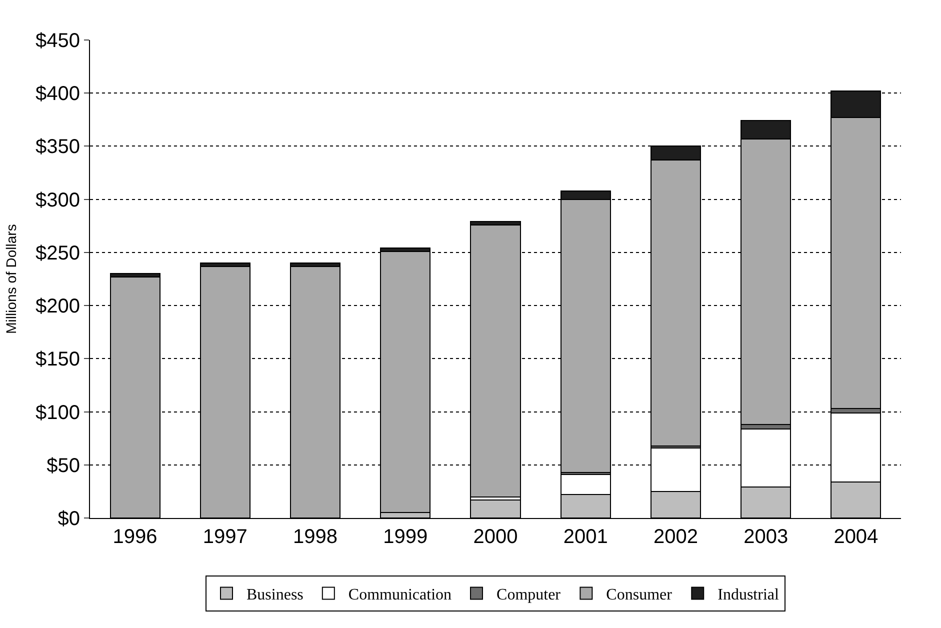 The height and width of the screenshot is (628, 941). Describe the element at coordinates (675, 537) in the screenshot. I see `x-tick-label: 2002` at that location.